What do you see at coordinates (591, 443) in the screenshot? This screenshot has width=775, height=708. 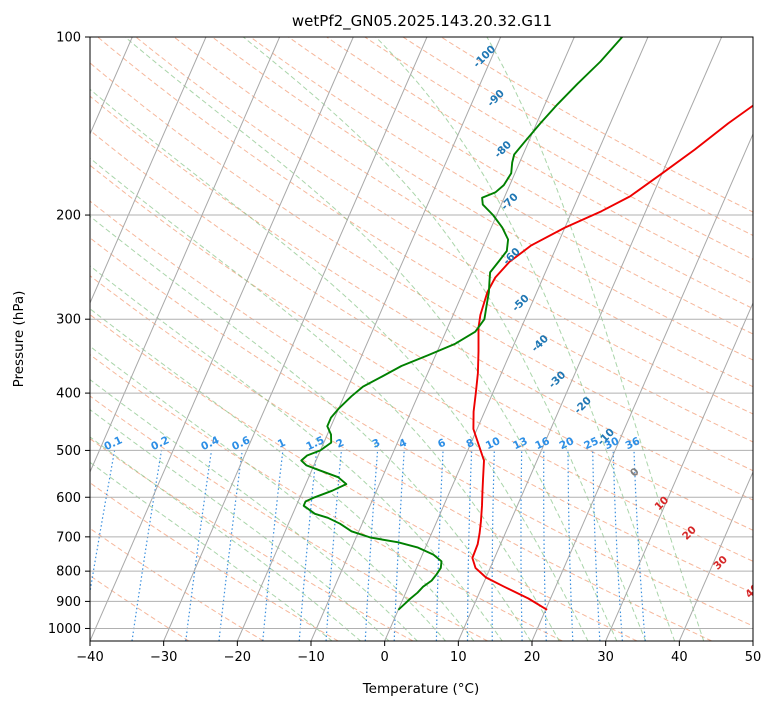 I see `mixing-ratio-label: 25` at bounding box center [591, 443].